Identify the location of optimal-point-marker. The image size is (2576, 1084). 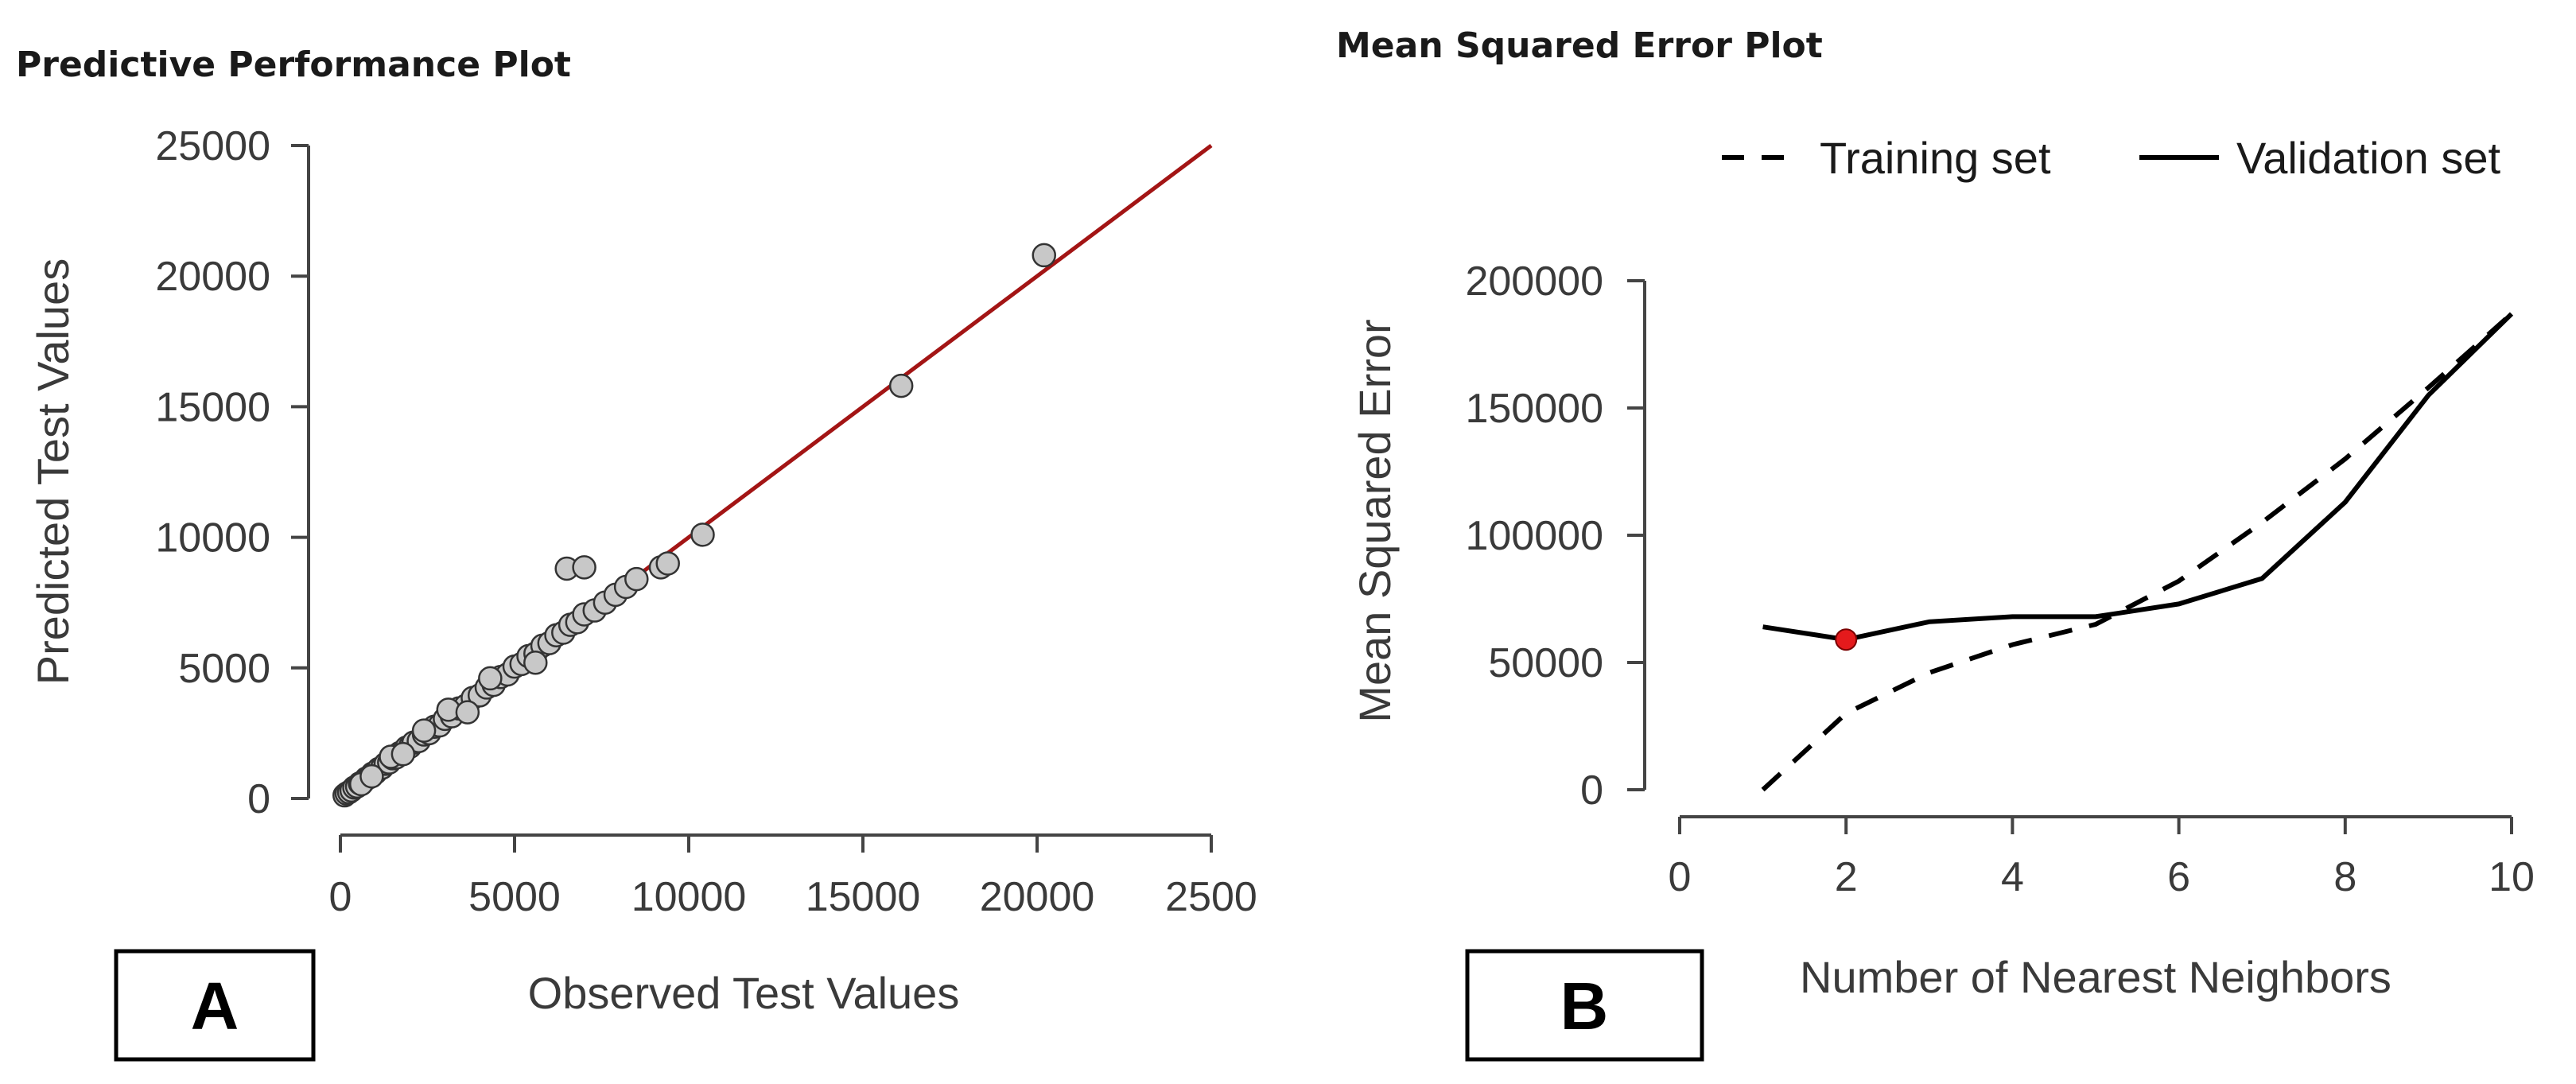
(1846, 639).